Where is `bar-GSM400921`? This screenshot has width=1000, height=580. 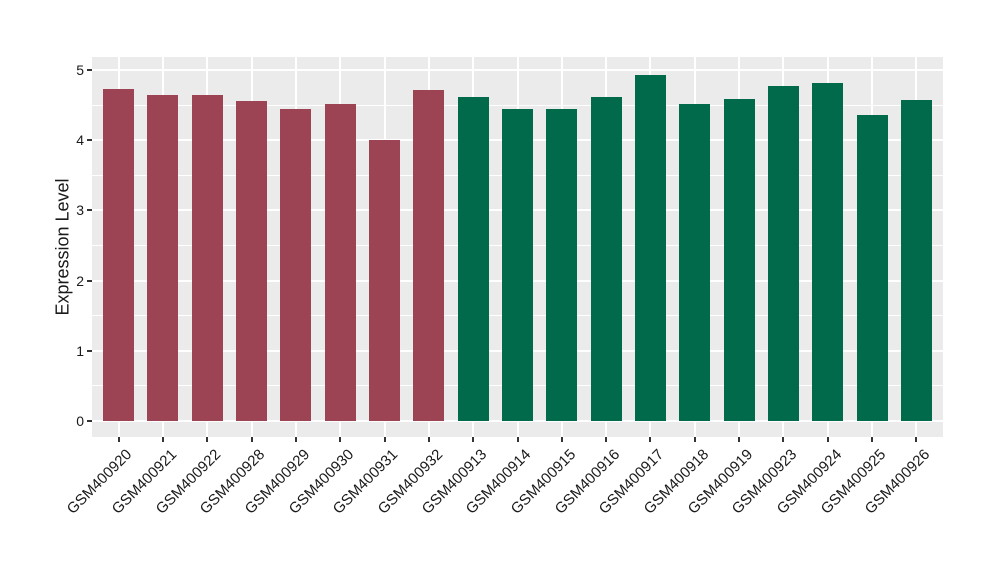
bar-GSM400921 is located at coordinates (163, 258).